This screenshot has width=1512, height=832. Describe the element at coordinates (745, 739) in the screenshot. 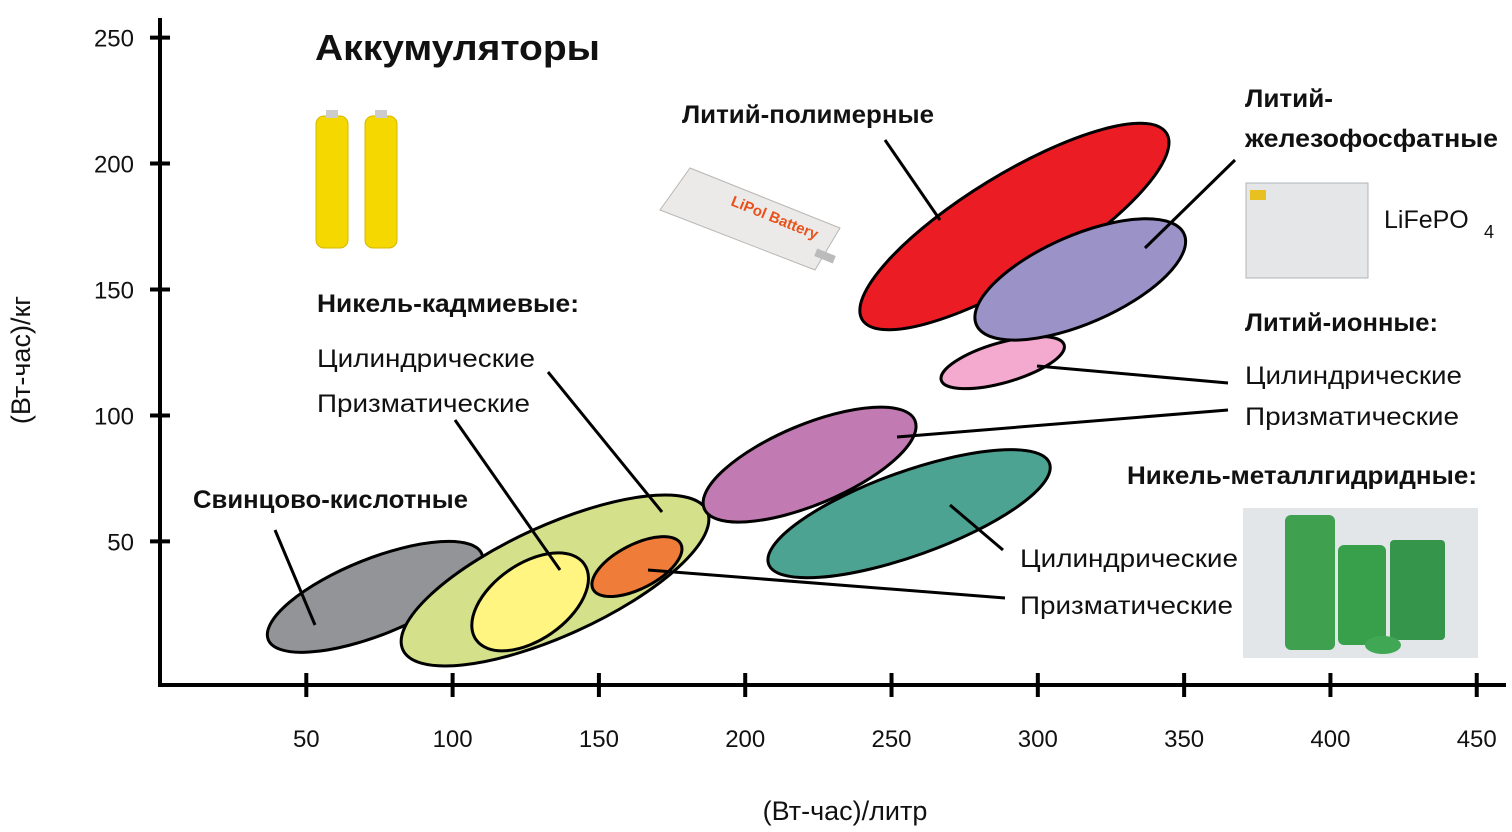

I see `x-tick-label: 200` at that location.